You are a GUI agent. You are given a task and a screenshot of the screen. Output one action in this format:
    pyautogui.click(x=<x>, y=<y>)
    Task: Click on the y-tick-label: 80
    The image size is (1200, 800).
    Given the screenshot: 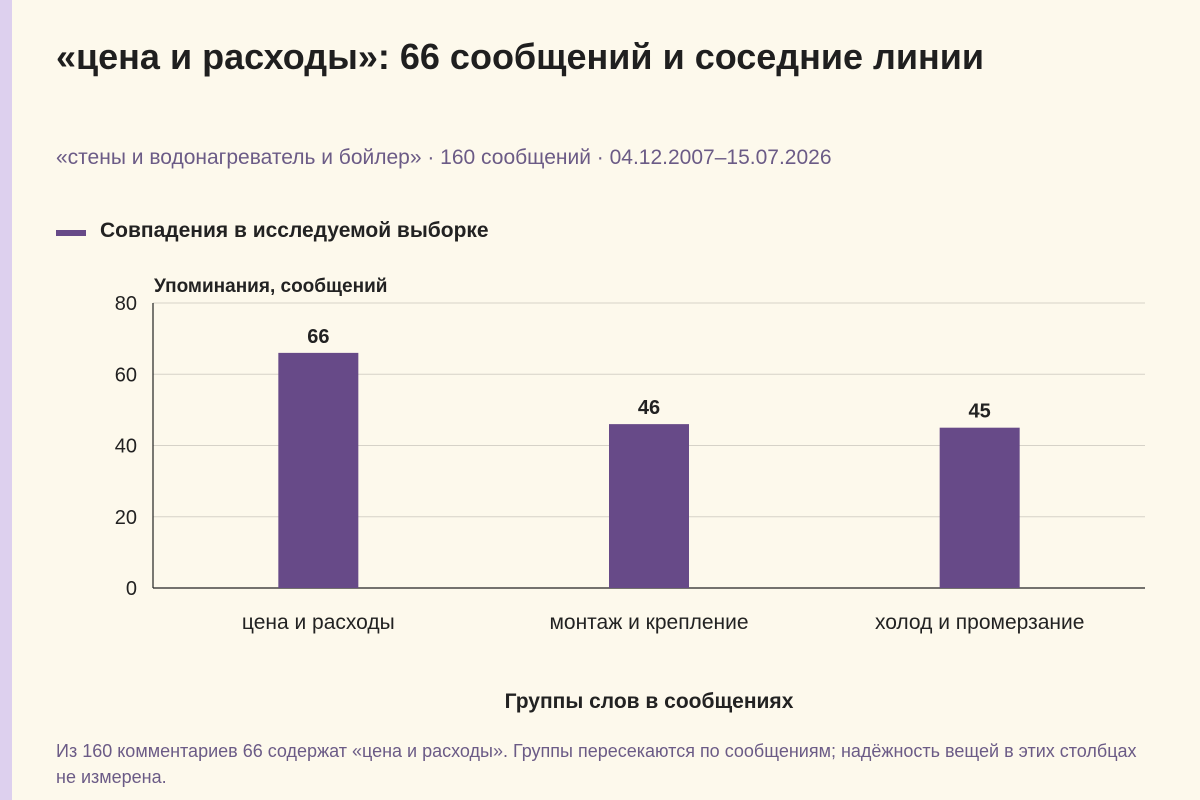 What is the action you would take?
    pyautogui.click(x=126, y=304)
    